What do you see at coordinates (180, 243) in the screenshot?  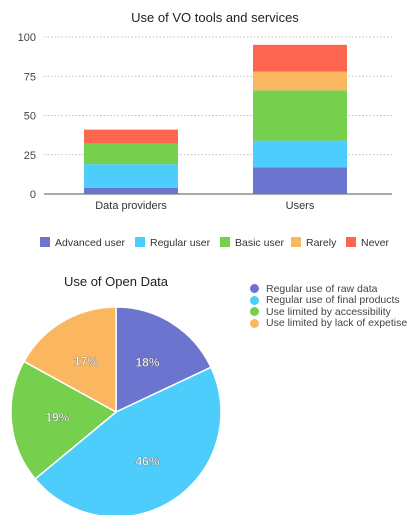 I see `legend-label: Regular user` at bounding box center [180, 243].